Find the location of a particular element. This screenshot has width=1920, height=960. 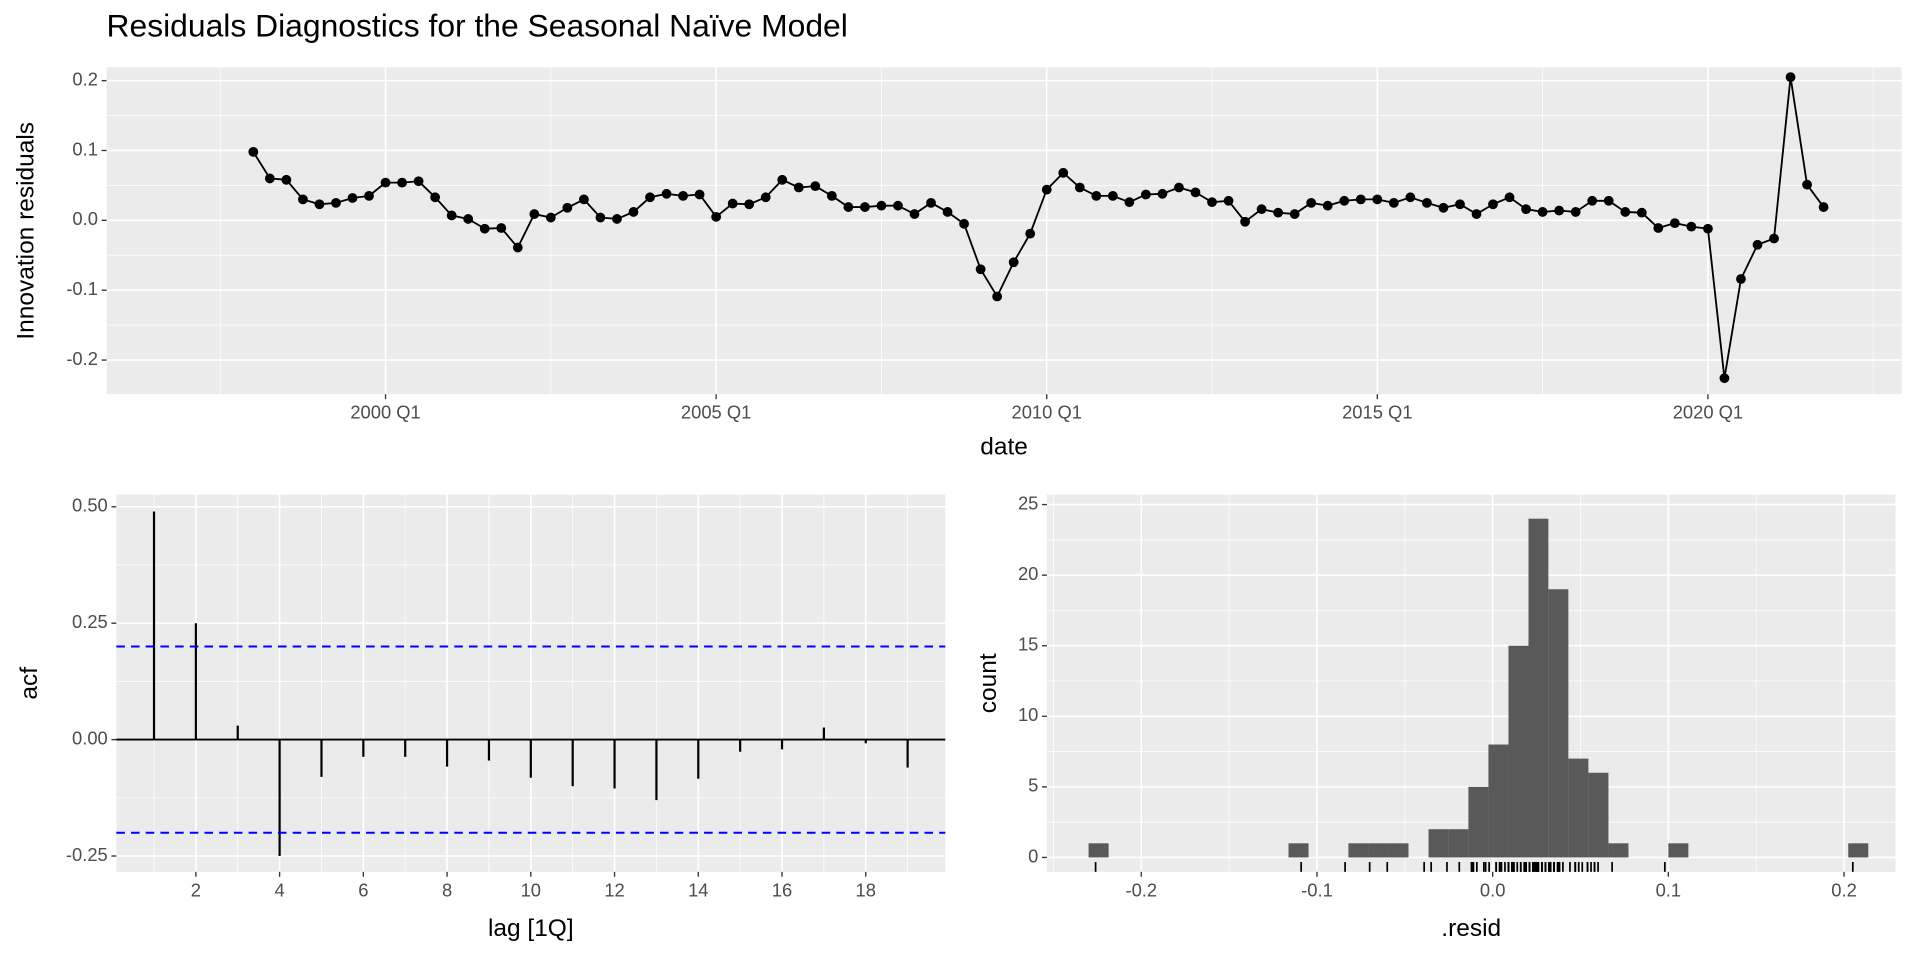

x-axis-title: date is located at coordinates (1004, 447).